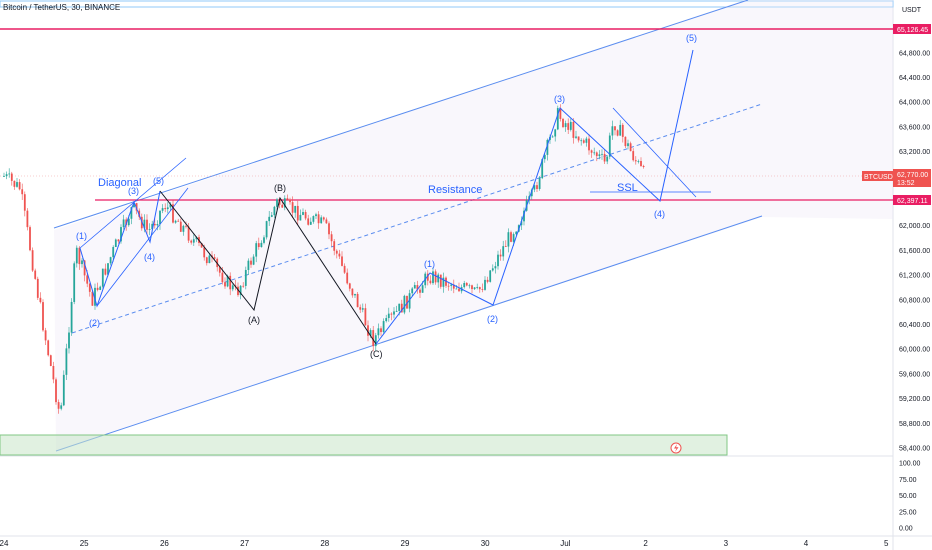 The image size is (932, 550). What do you see at coordinates (119, 183) in the screenshot?
I see `diagonal-label: Diagonal` at bounding box center [119, 183].